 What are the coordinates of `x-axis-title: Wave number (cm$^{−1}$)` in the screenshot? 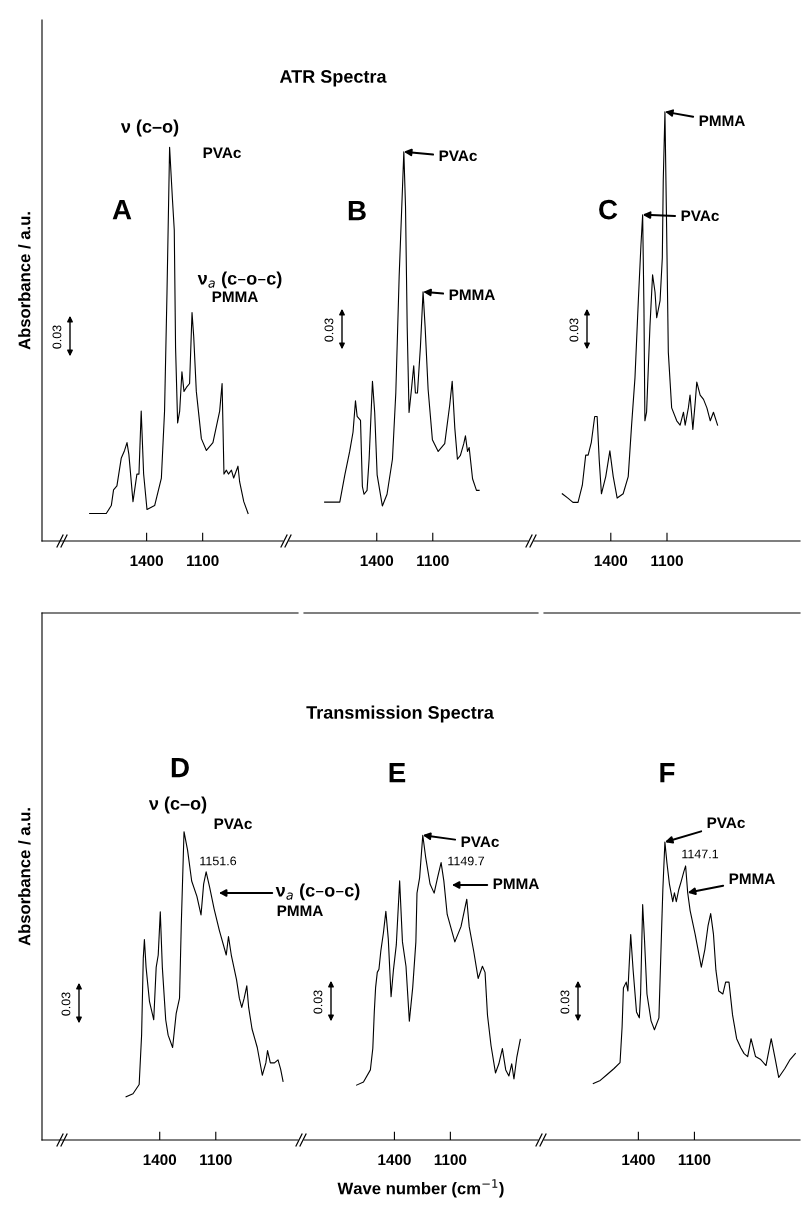 It's located at (420, 1188).